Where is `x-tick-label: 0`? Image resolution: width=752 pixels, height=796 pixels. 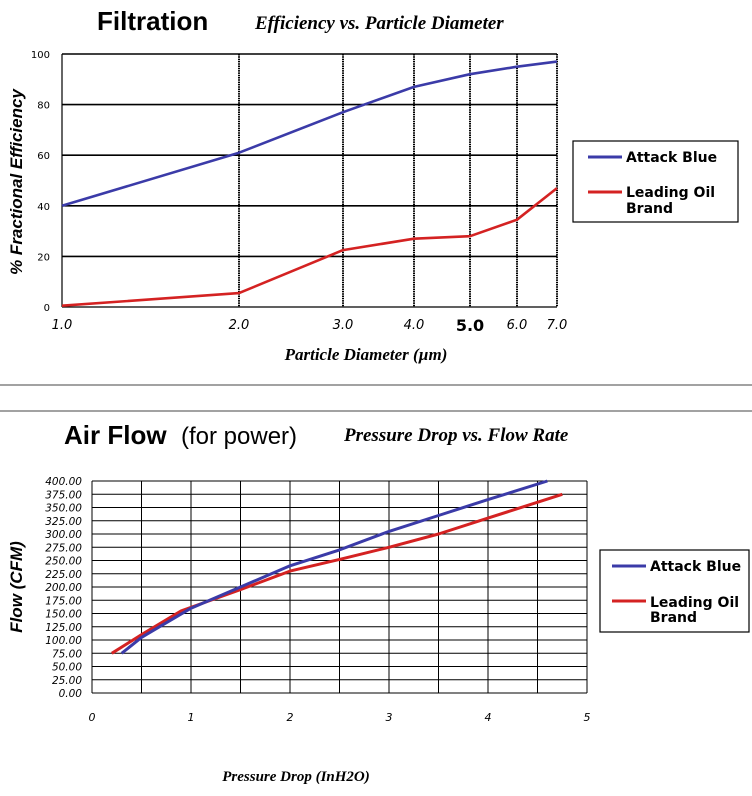 x-tick-label: 0 is located at coordinates (92, 717).